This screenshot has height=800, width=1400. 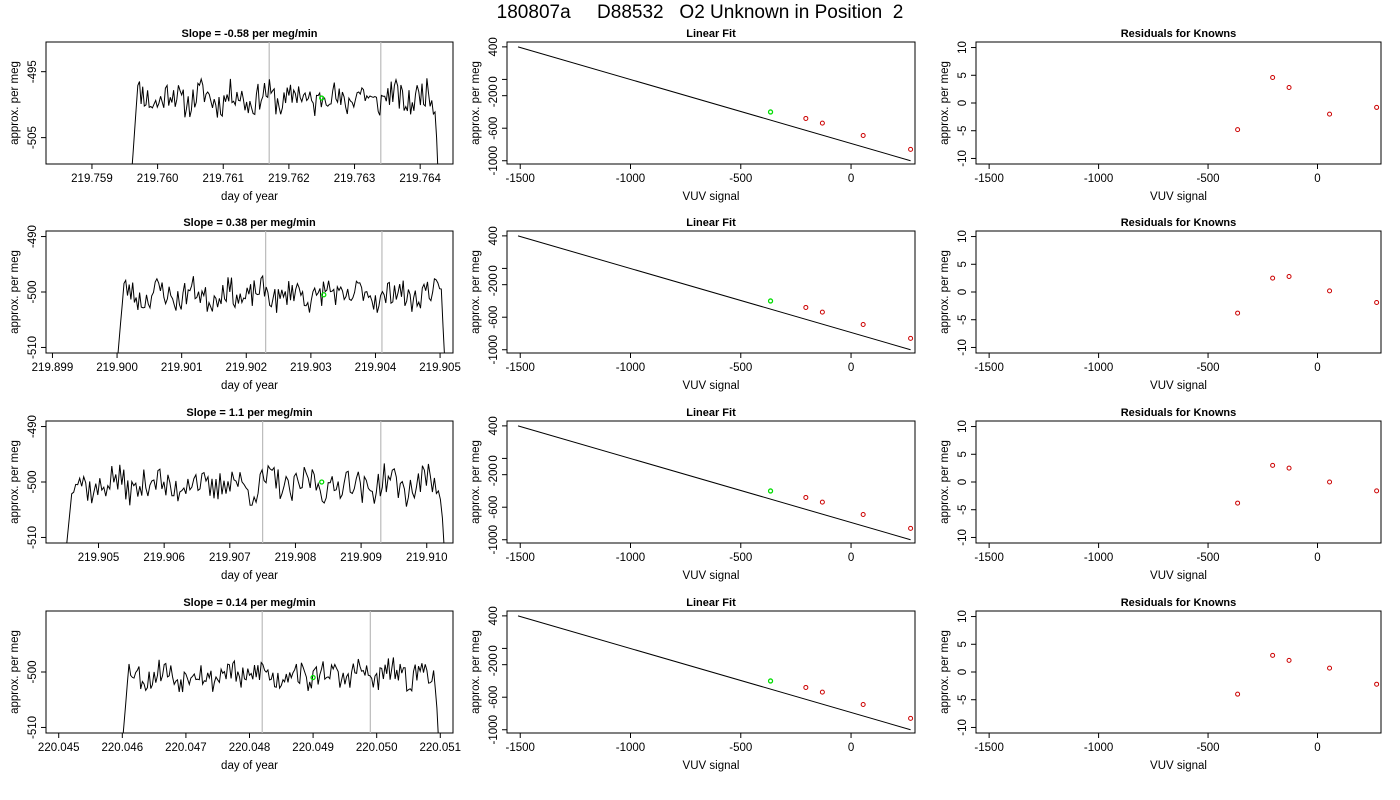 What do you see at coordinates (158, 179) in the screenshot?
I see `x-tick-label: 219.760` at bounding box center [158, 179].